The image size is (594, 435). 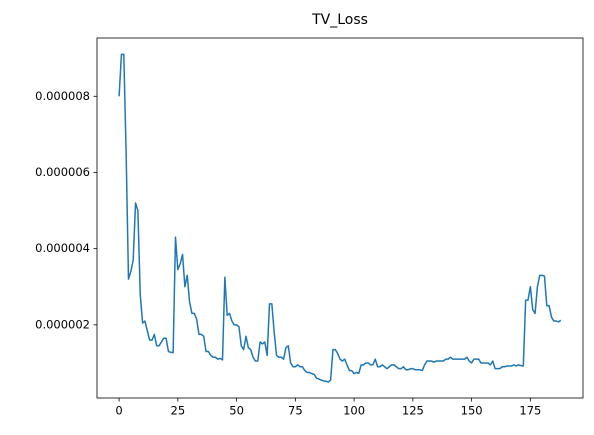 I want to click on y-tick-label: 0.000008, so click(x=62, y=96).